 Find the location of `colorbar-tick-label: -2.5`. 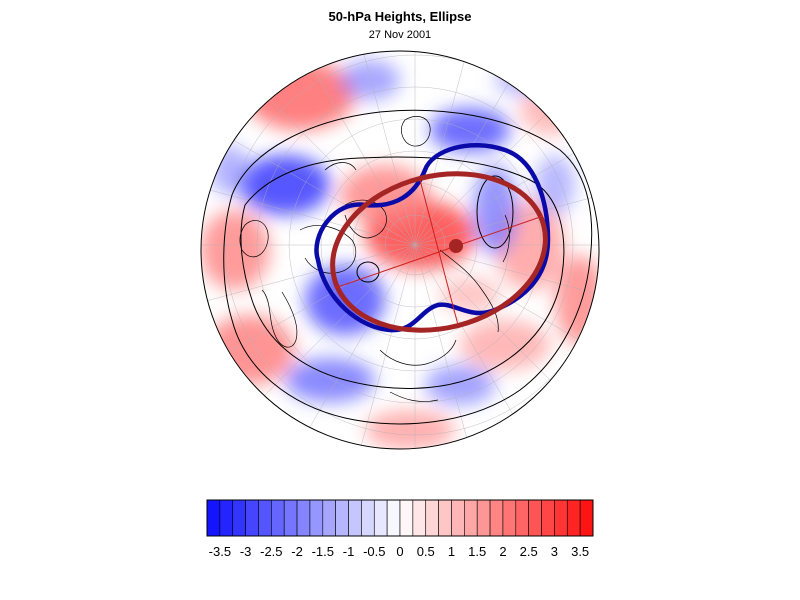

colorbar-tick-label: -2.5 is located at coordinates (271, 551).